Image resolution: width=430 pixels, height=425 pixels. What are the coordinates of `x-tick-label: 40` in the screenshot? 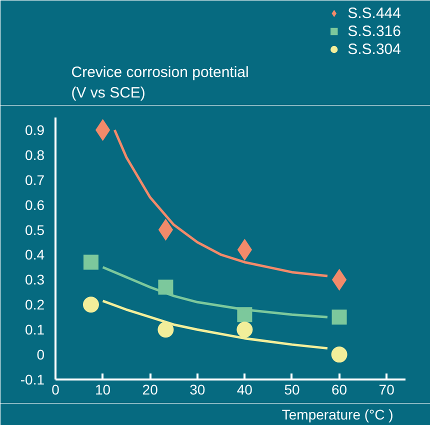 It's located at (244, 390).